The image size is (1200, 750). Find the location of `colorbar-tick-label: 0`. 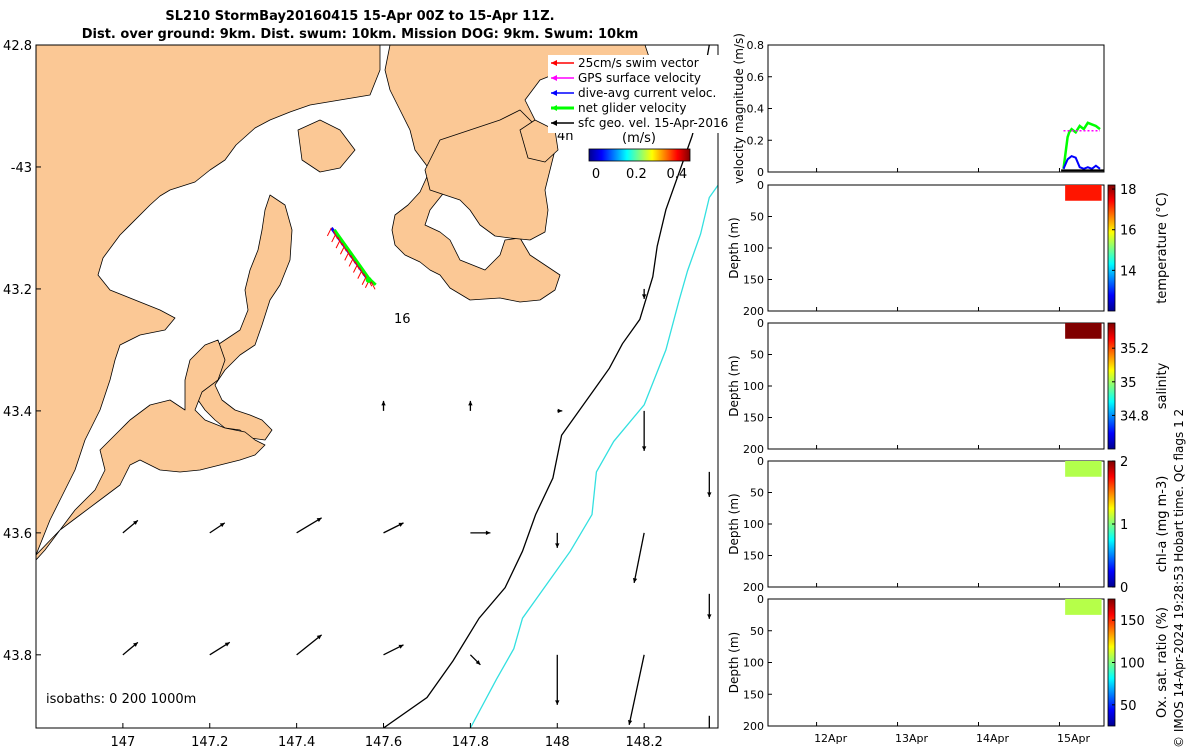

colorbar-tick-label: 0 is located at coordinates (596, 174).